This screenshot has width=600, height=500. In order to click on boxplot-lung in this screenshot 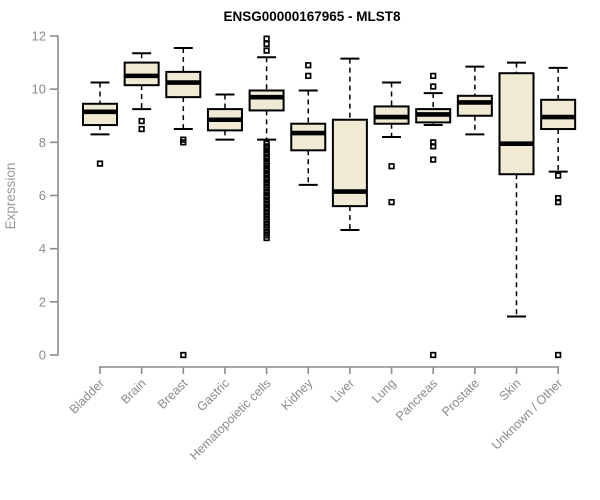, I will do `click(391, 143)`.